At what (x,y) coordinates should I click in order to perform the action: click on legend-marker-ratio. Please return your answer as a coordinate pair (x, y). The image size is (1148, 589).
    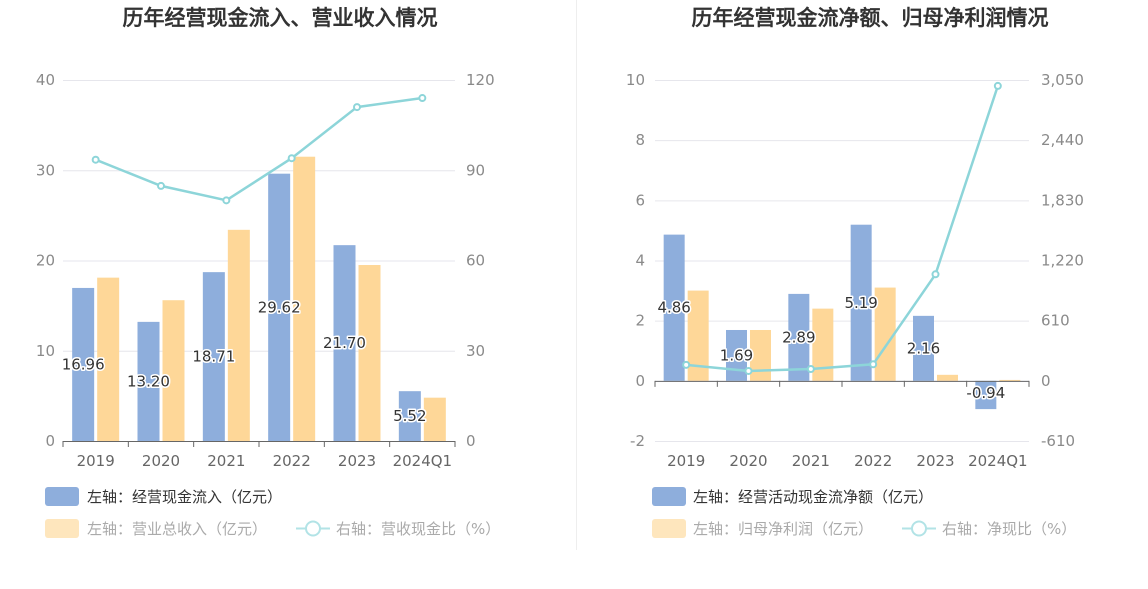
    Looking at the image, I should click on (313, 528).